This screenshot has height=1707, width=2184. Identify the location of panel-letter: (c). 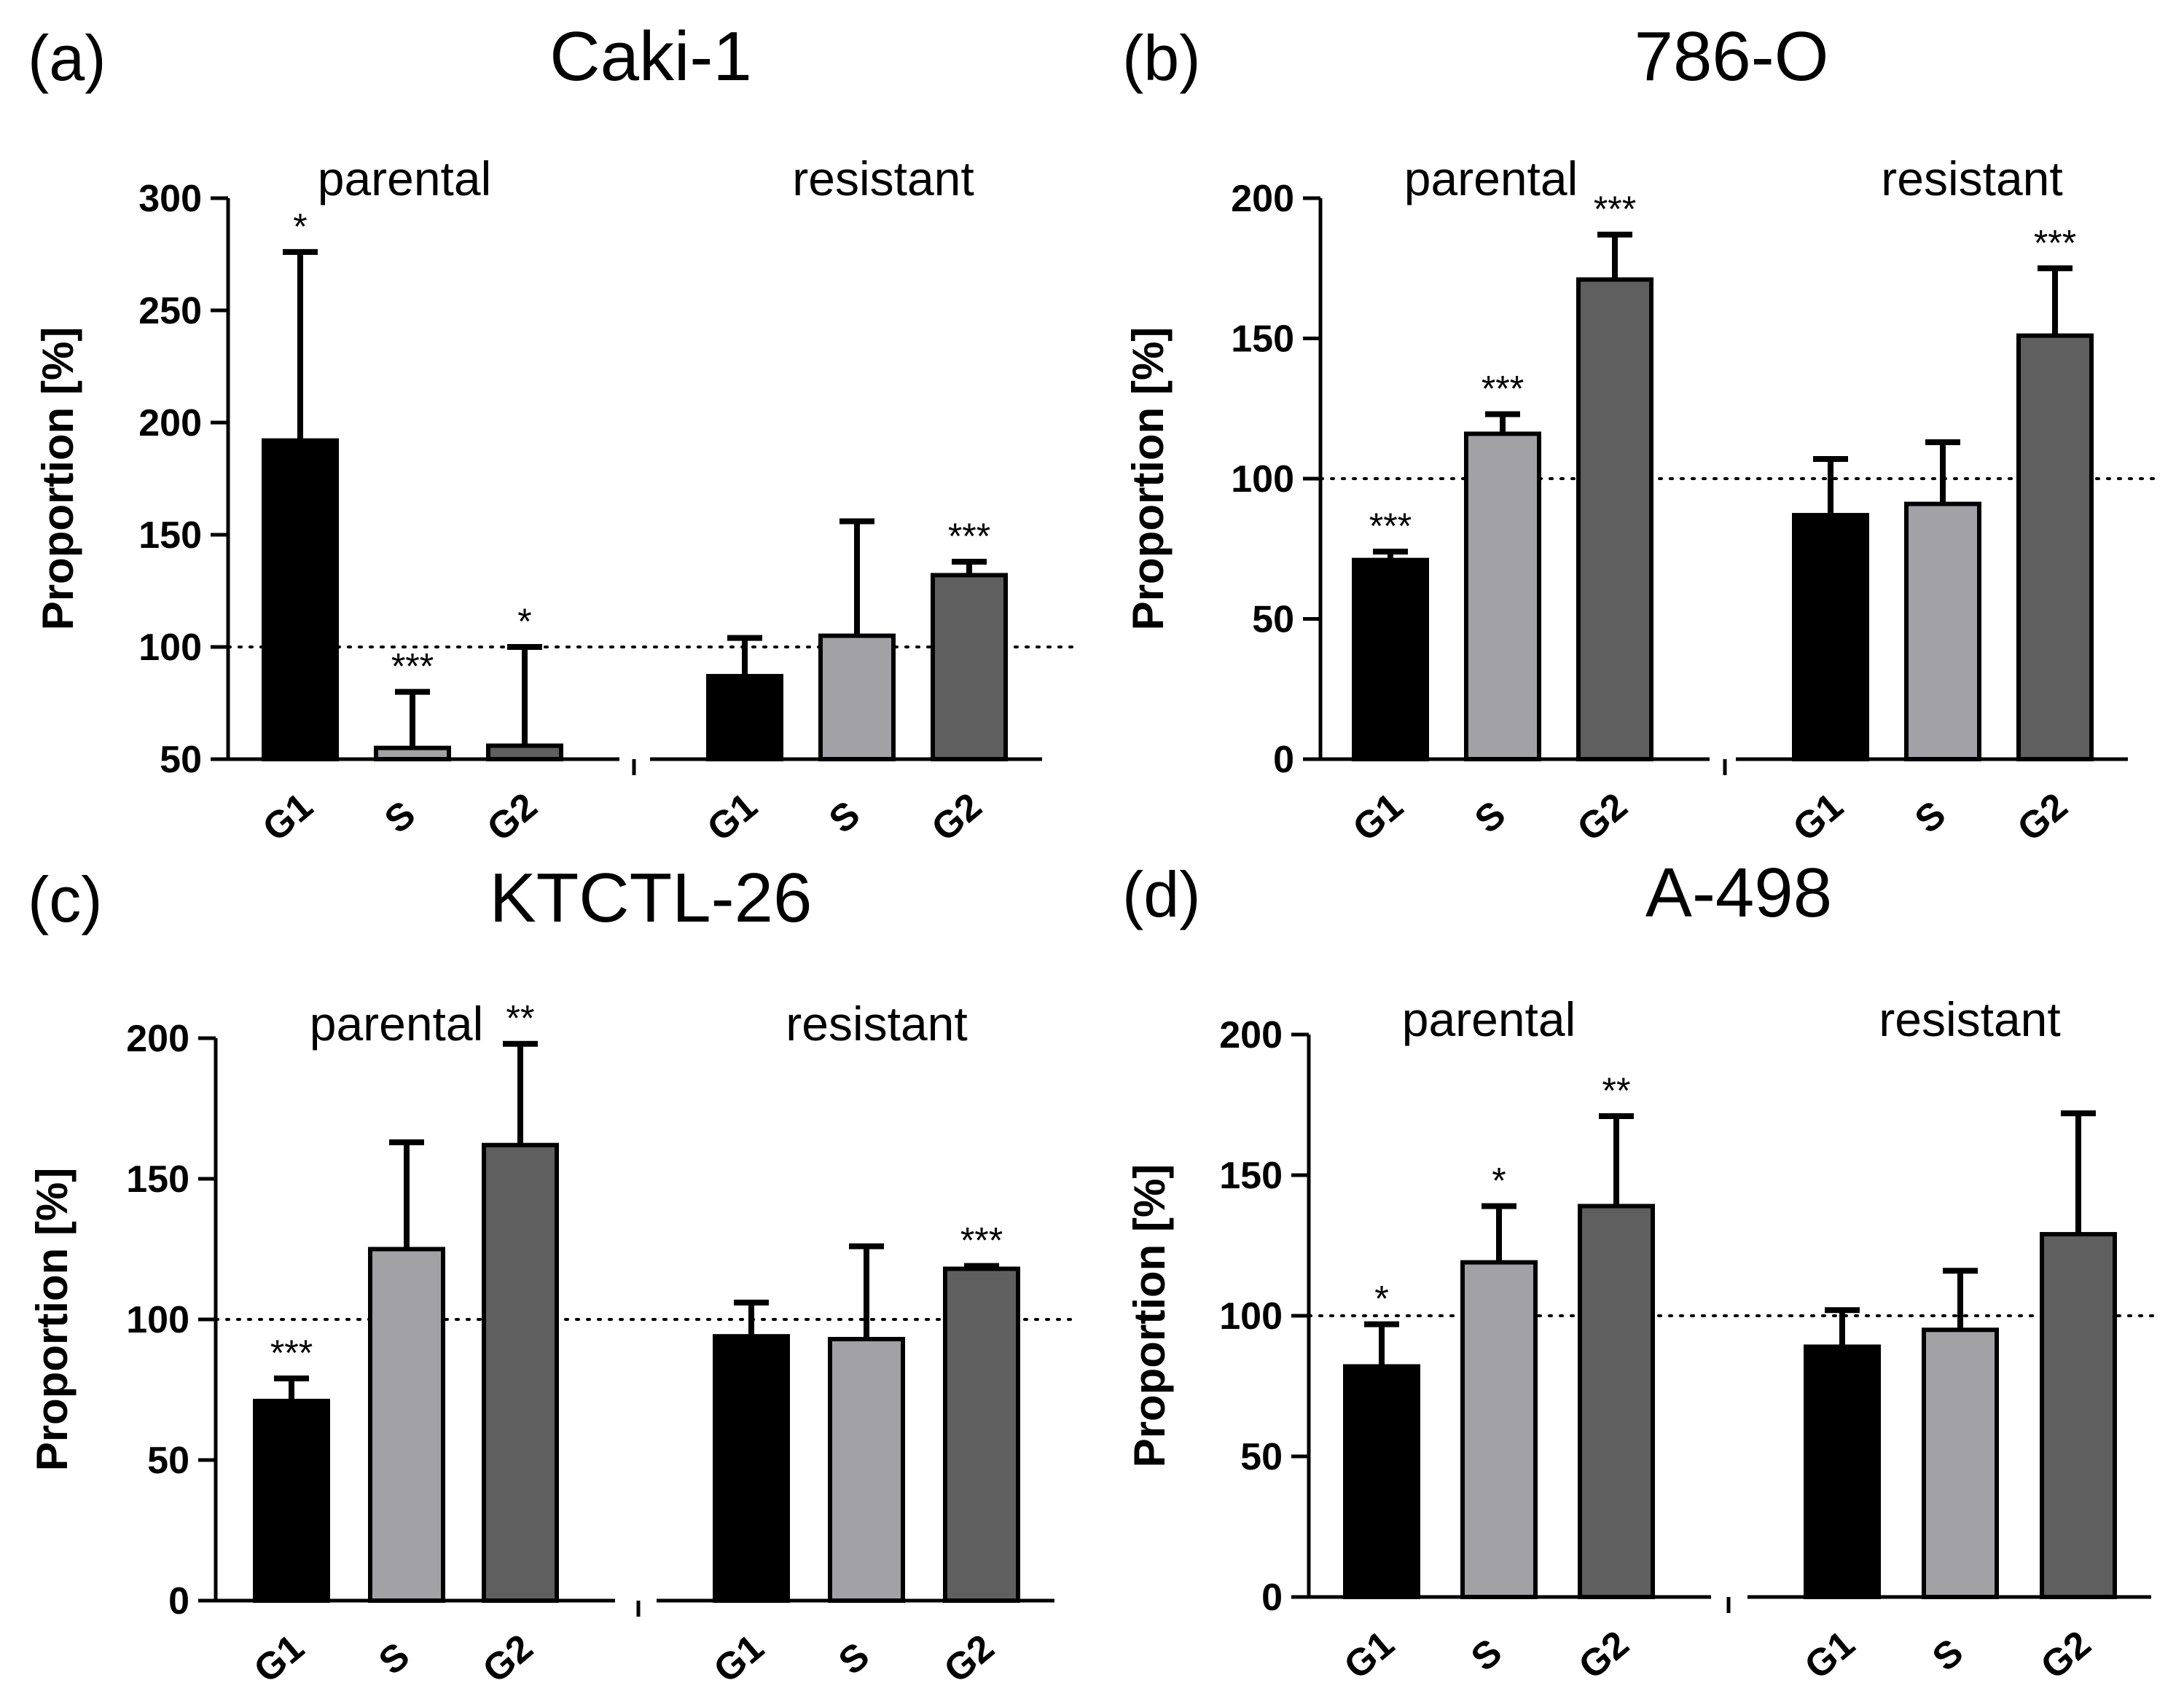
(65, 899).